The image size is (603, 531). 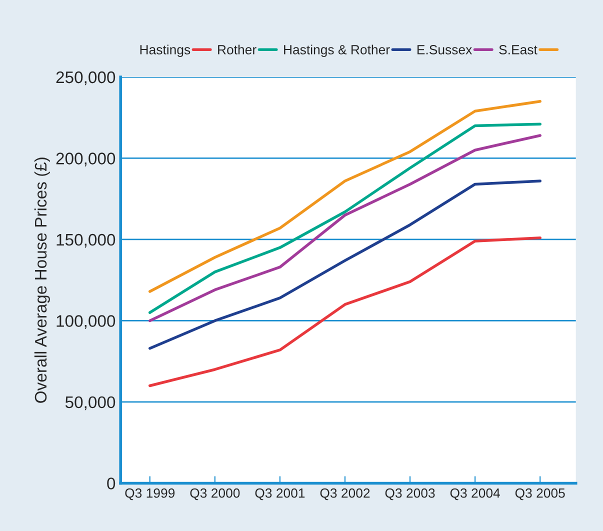 I want to click on x-tick-label: Q3 2004, so click(x=475, y=494).